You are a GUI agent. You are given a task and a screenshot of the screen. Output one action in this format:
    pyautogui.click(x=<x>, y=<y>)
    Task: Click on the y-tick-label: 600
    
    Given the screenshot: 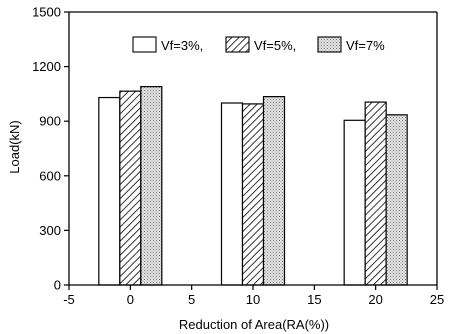 What is the action you would take?
    pyautogui.click(x=50, y=175)
    